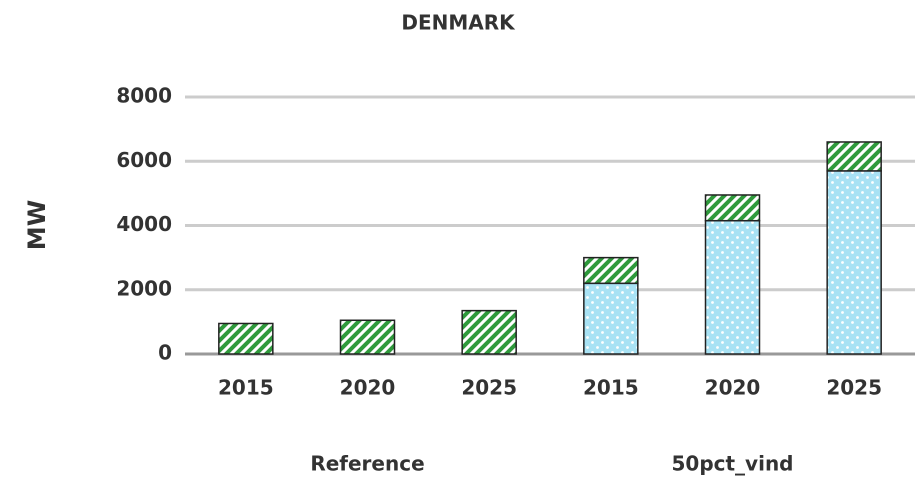  I want to click on y-tick-label: 4000, so click(144, 224).